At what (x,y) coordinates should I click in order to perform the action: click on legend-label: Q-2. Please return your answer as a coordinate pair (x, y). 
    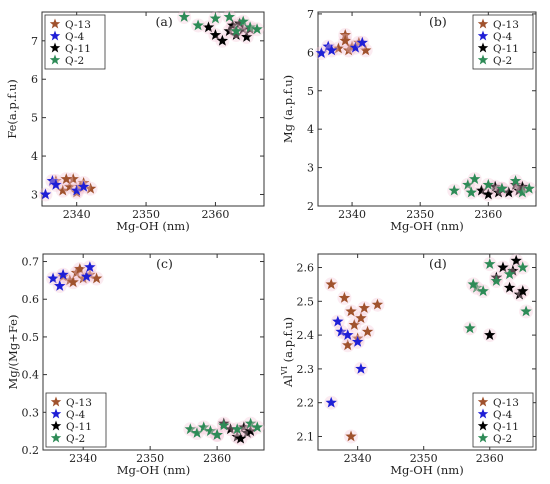
    Looking at the image, I should click on (74, 61).